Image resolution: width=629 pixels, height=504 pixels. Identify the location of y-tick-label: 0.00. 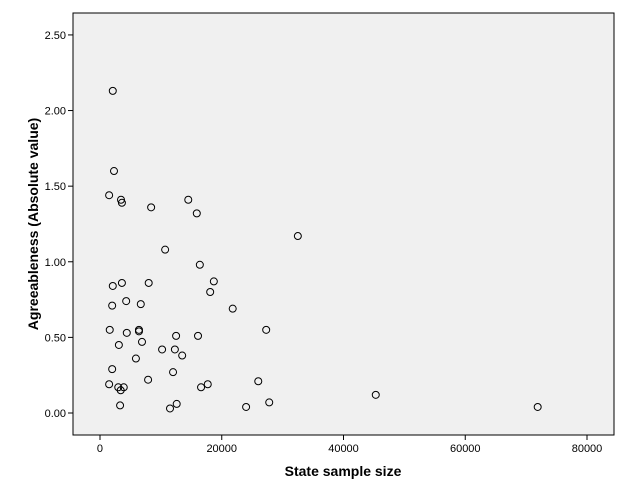
(55, 414).